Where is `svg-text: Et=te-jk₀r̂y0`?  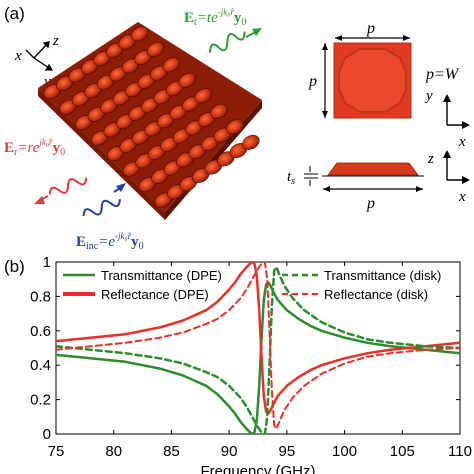
svg-text: Et=te-jk₀r̂y0 is located at coordinates (215, 17).